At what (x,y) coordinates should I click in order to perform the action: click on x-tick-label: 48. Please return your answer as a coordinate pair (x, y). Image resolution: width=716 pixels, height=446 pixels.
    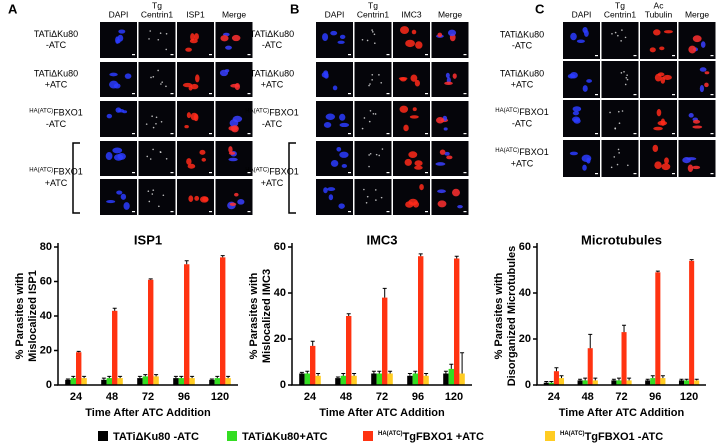
    Looking at the image, I should click on (112, 397).